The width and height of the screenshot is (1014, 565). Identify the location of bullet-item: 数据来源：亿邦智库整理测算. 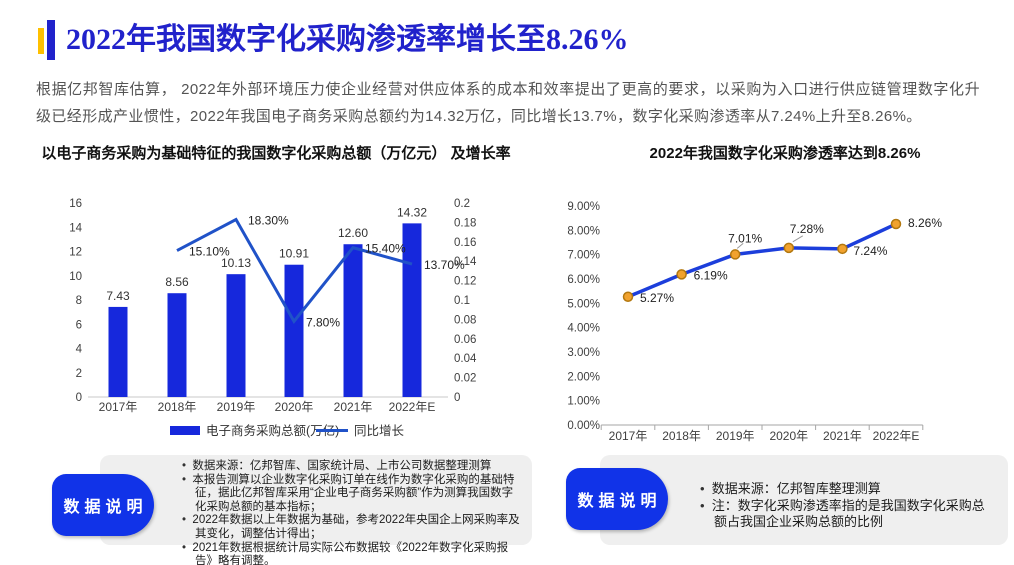
(847, 489).